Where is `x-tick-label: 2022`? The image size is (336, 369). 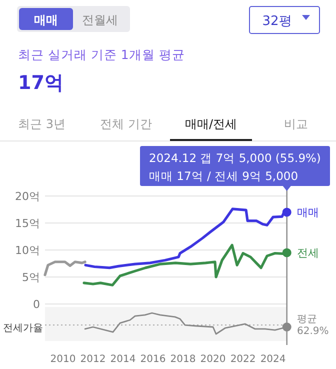 x-tick-label: 2022 is located at coordinates (243, 359).